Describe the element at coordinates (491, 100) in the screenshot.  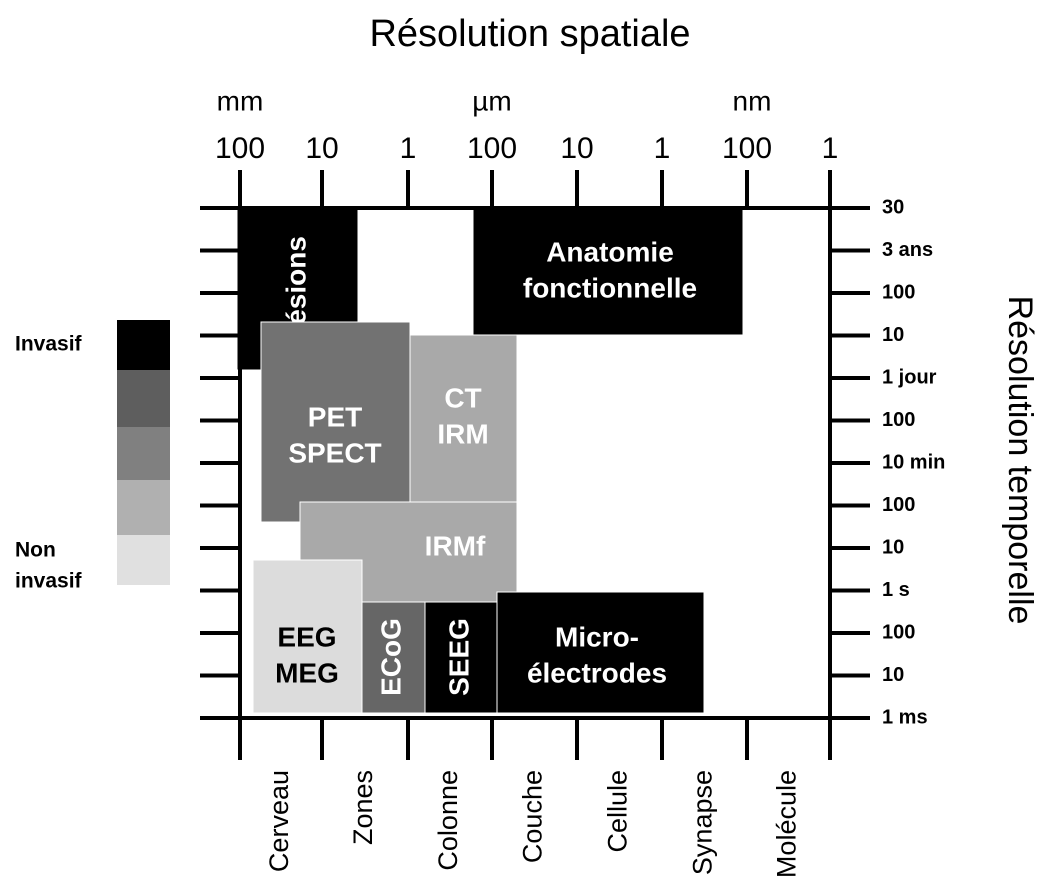
I see `unit-label: µm` at that location.